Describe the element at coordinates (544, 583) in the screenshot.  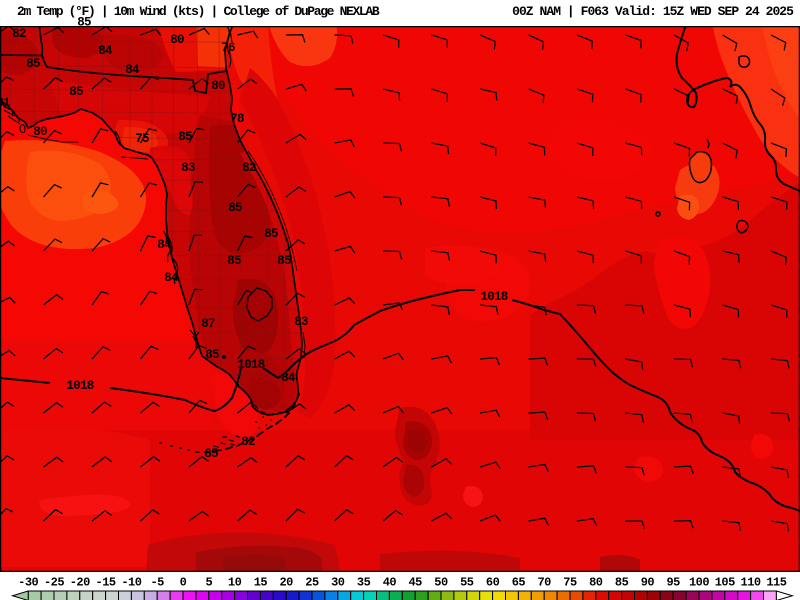
I see `svg-text: 70` at that location.